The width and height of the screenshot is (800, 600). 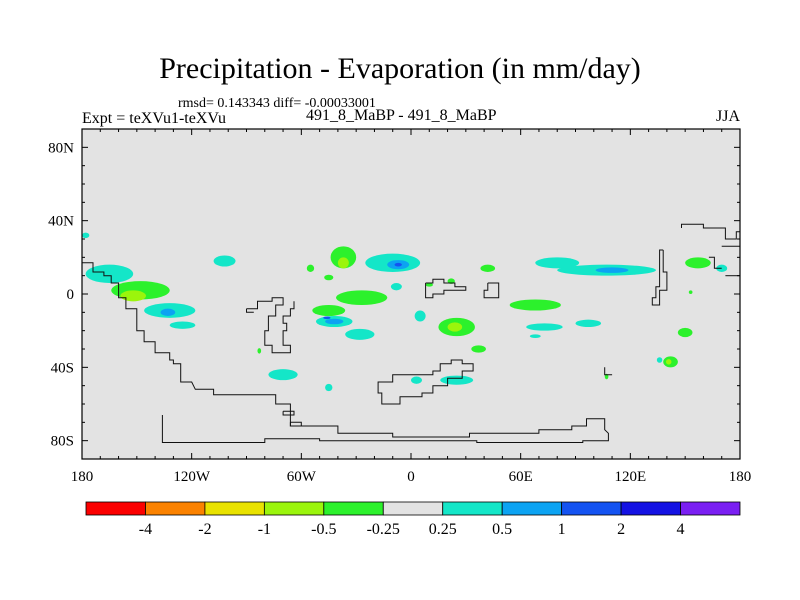 What do you see at coordinates (145, 529) in the screenshot?
I see `colorbar-label: -4` at bounding box center [145, 529].